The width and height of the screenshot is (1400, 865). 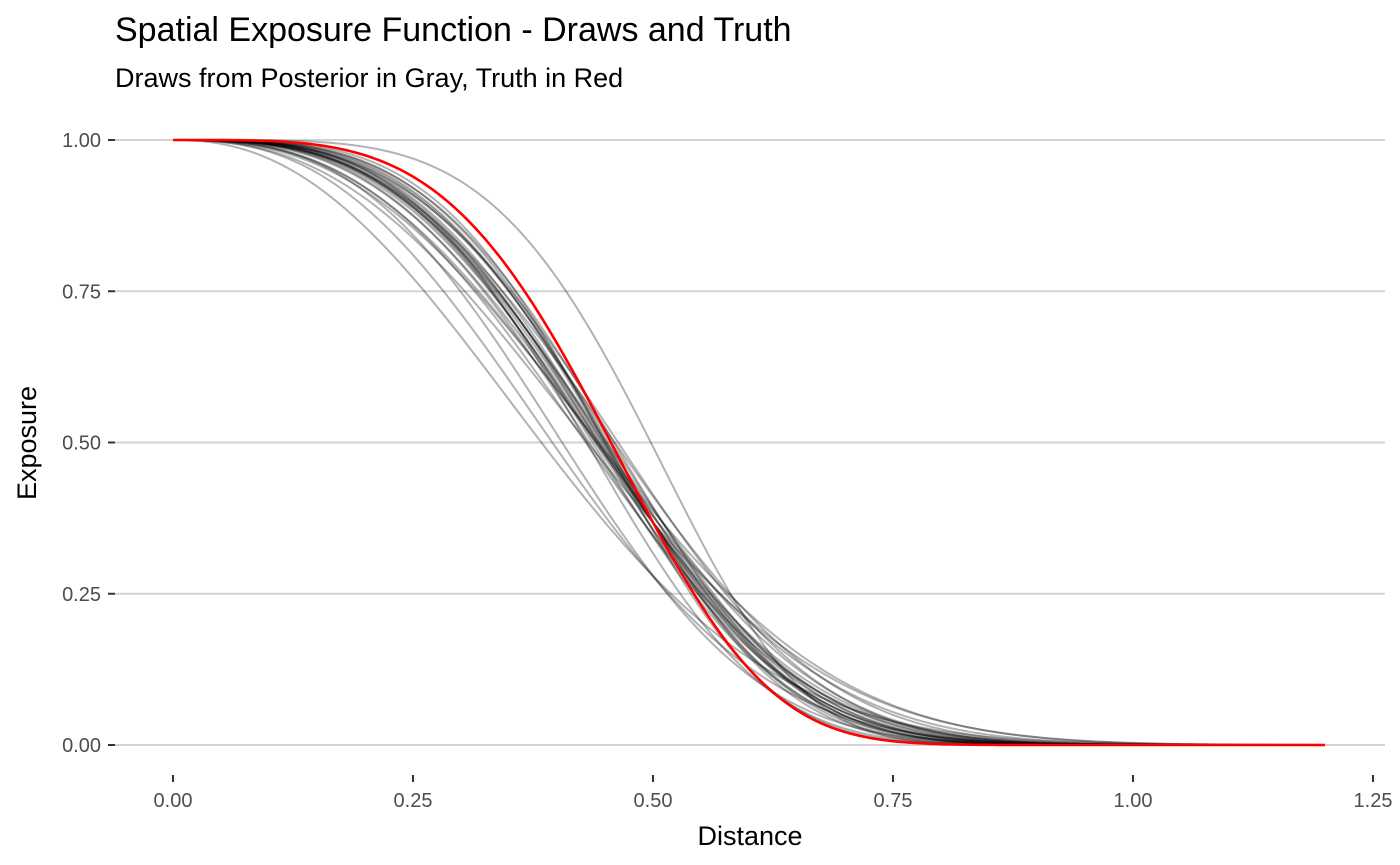 What do you see at coordinates (81, 141) in the screenshot?
I see `y-tick-label: 1.00` at bounding box center [81, 141].